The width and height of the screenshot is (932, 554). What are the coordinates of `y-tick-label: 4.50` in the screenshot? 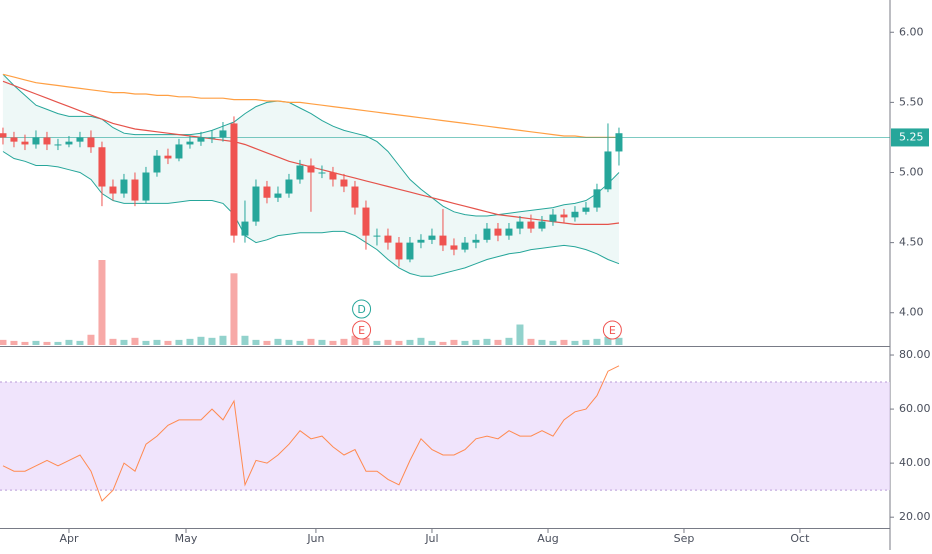 It's located at (911, 242).